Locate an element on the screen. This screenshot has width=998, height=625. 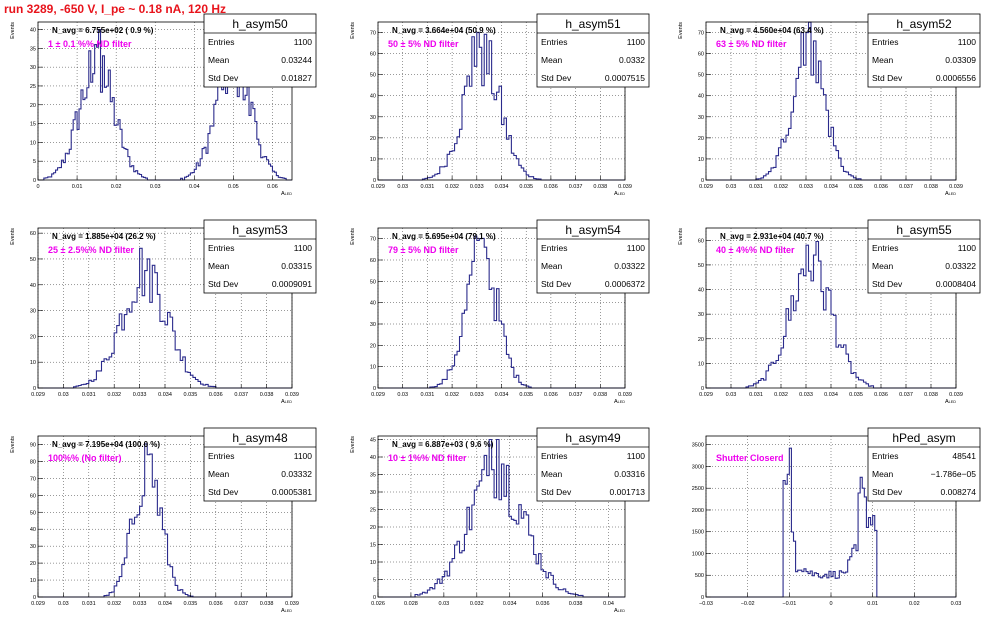
navg-label: N_avg = 4.560e+04 (63.4 %) is located at coordinates (772, 30).